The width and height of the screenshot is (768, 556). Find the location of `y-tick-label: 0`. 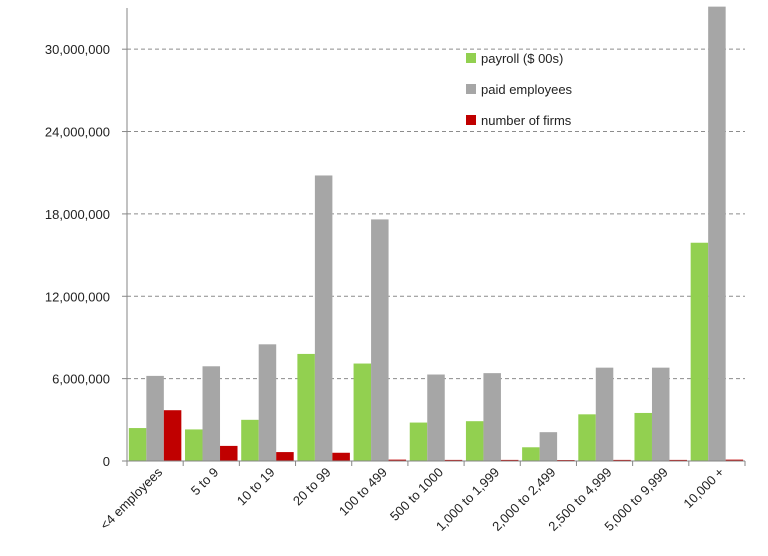

y-tick-label: 0 is located at coordinates (106, 461).